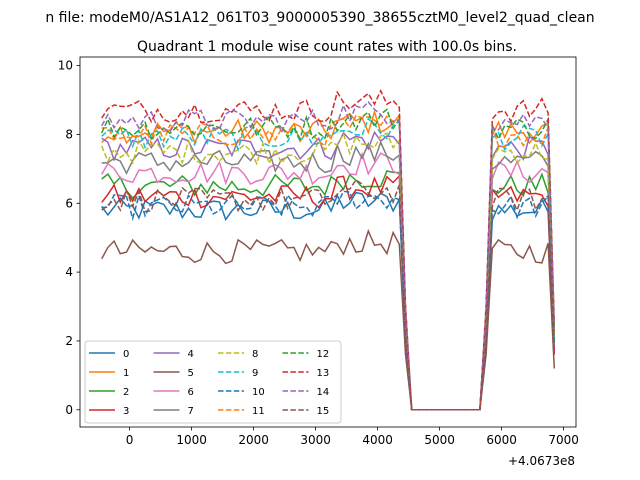 Image resolution: width=640 pixels, height=480 pixels. I want to click on legend-label-8: 8, so click(255, 354).